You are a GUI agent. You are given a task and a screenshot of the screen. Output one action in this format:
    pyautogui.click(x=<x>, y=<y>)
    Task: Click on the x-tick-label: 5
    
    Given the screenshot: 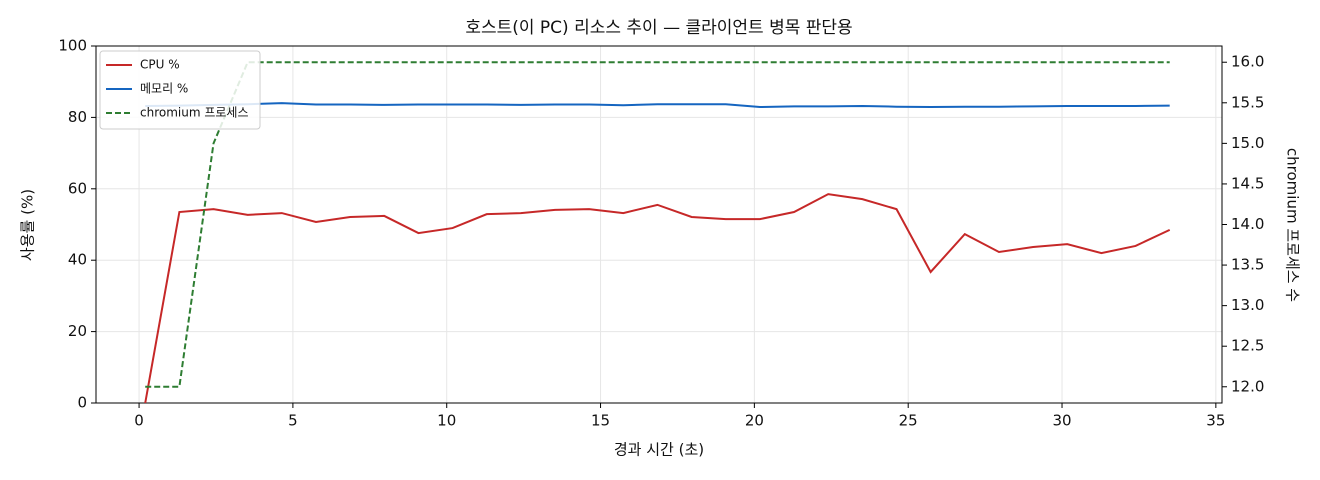 What is the action you would take?
    pyautogui.click(x=293, y=421)
    